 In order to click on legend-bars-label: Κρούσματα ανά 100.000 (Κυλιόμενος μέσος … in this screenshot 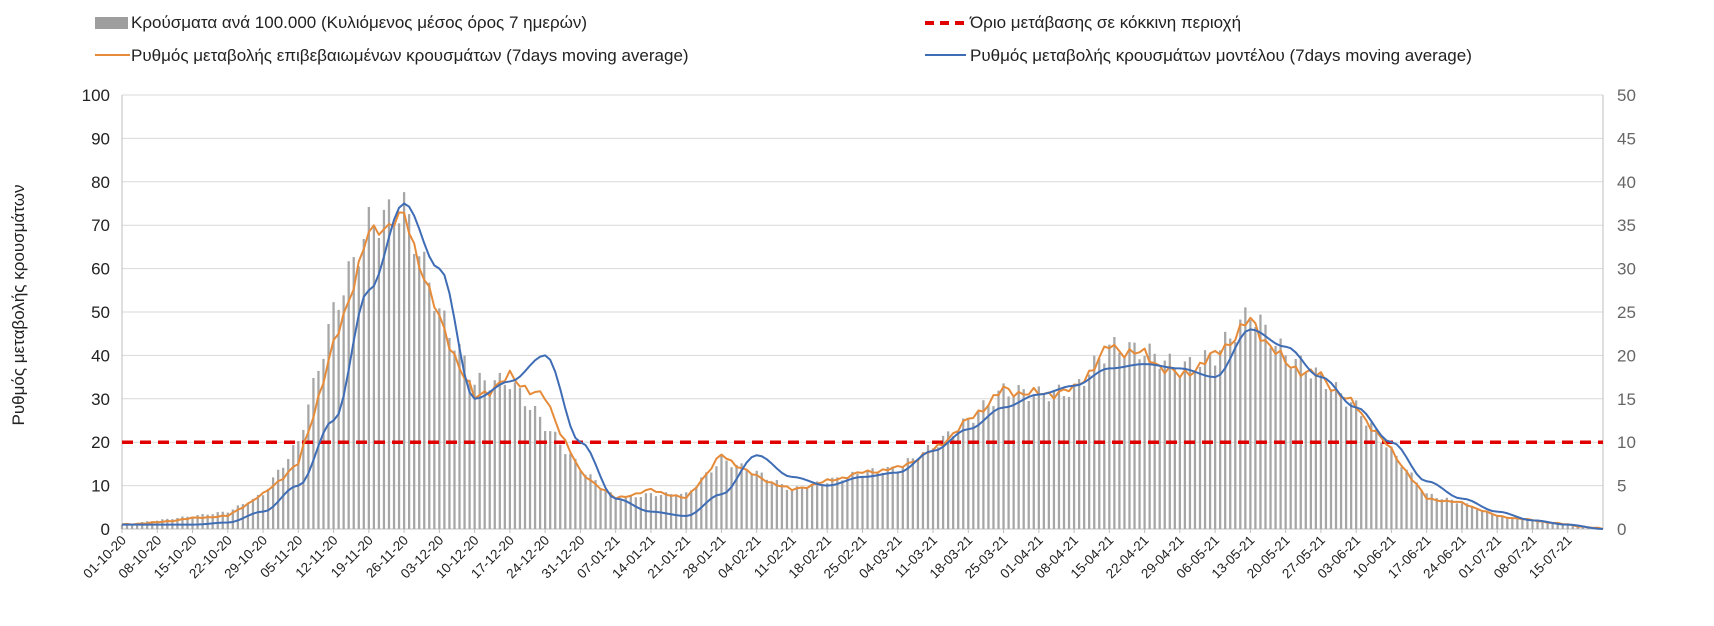, I will do `click(359, 22)`.